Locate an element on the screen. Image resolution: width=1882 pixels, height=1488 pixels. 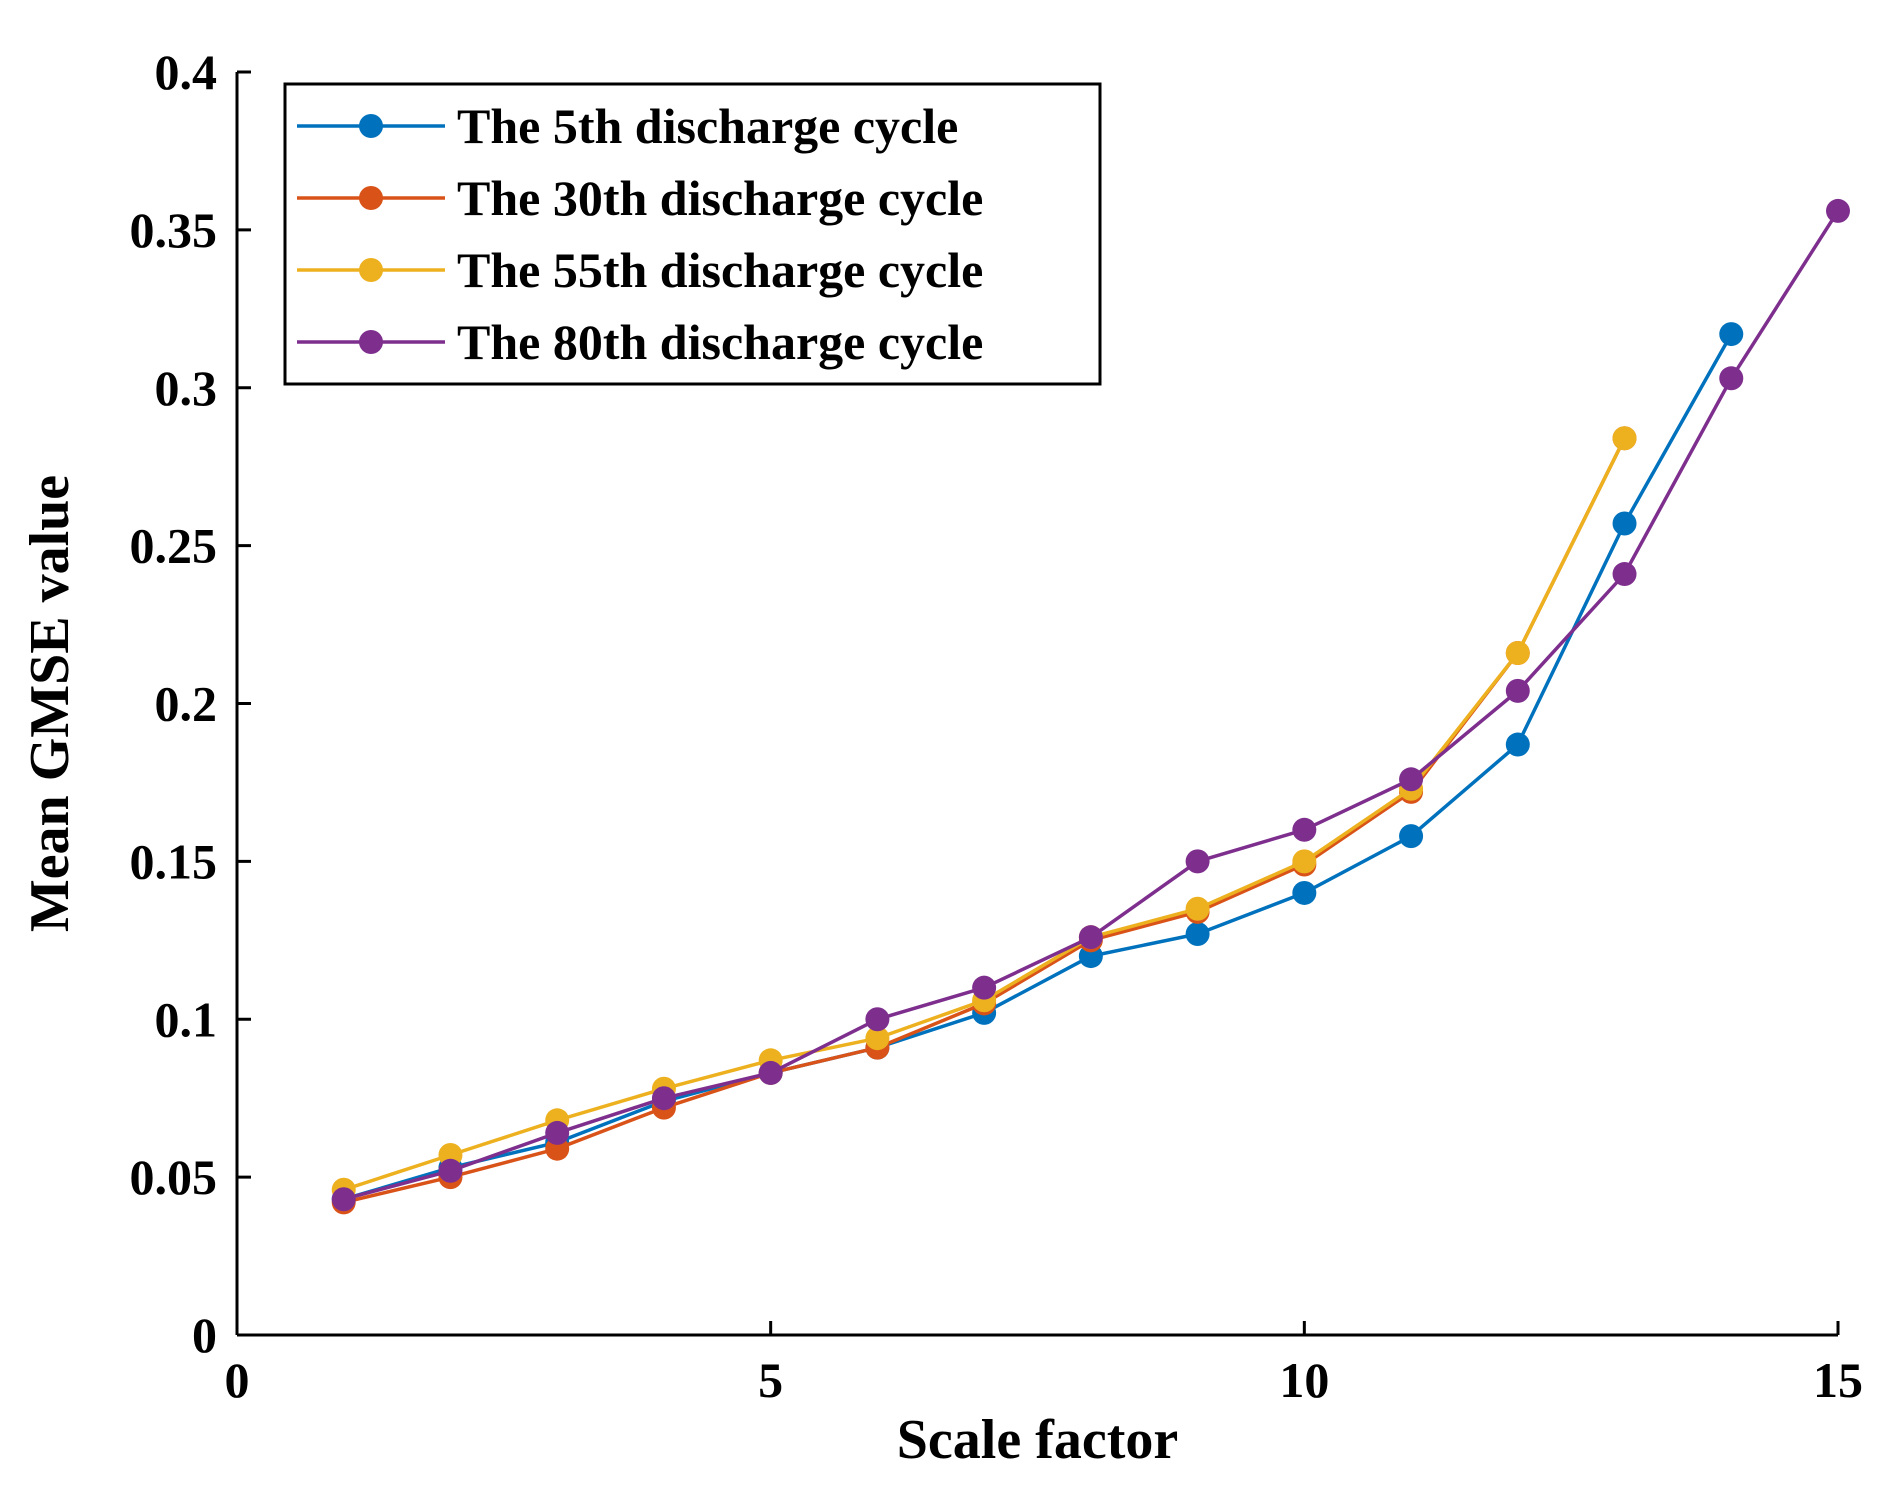
y-tick-label: 0.3 is located at coordinates (186, 388).